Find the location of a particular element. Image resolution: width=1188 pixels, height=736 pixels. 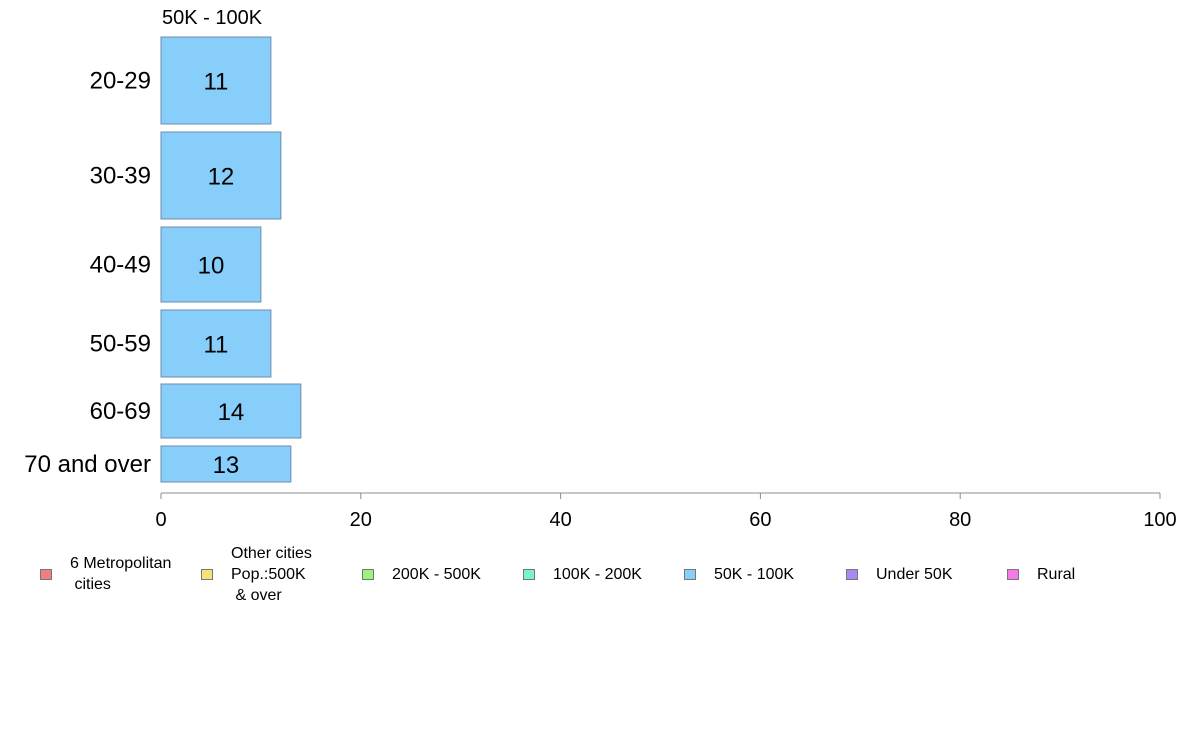

legend-label: Under 50K is located at coordinates (914, 574).